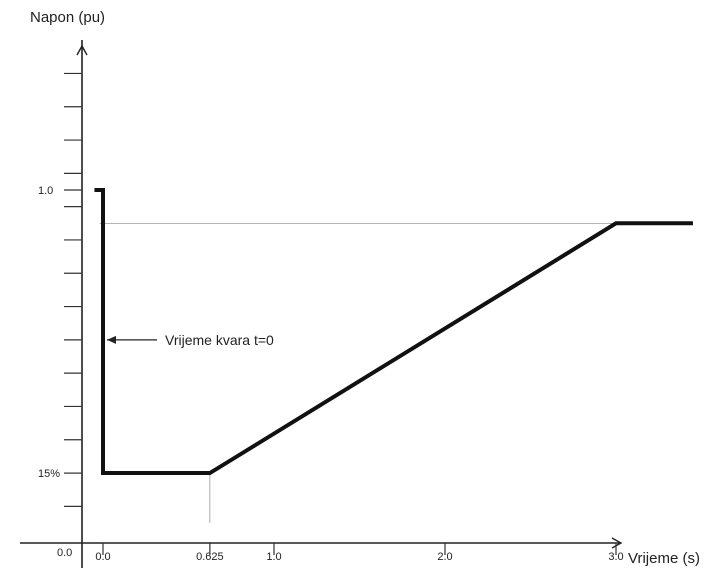  I want to click on y-tick-label: 1.0, so click(45, 191).